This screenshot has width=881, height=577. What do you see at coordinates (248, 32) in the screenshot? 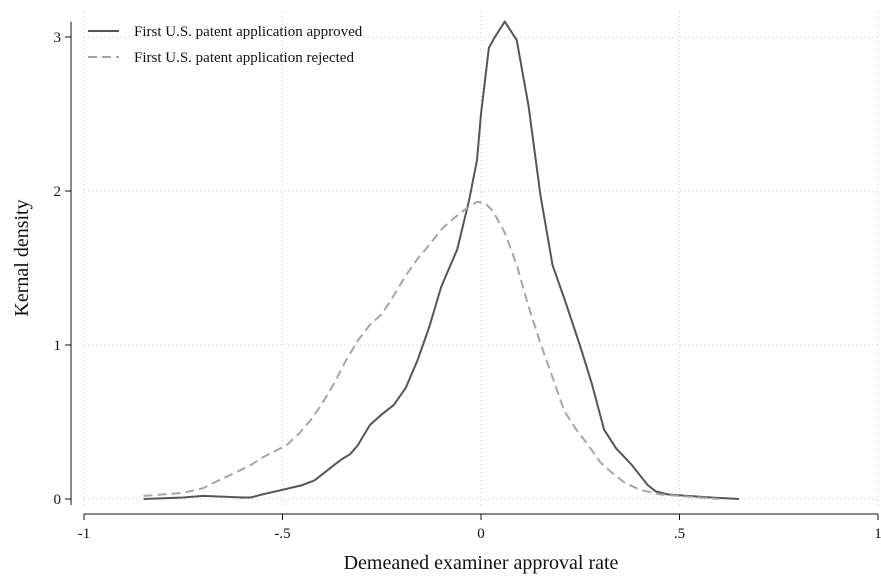
I see `legend-label-approved: First U.S. patent application approved` at bounding box center [248, 32].